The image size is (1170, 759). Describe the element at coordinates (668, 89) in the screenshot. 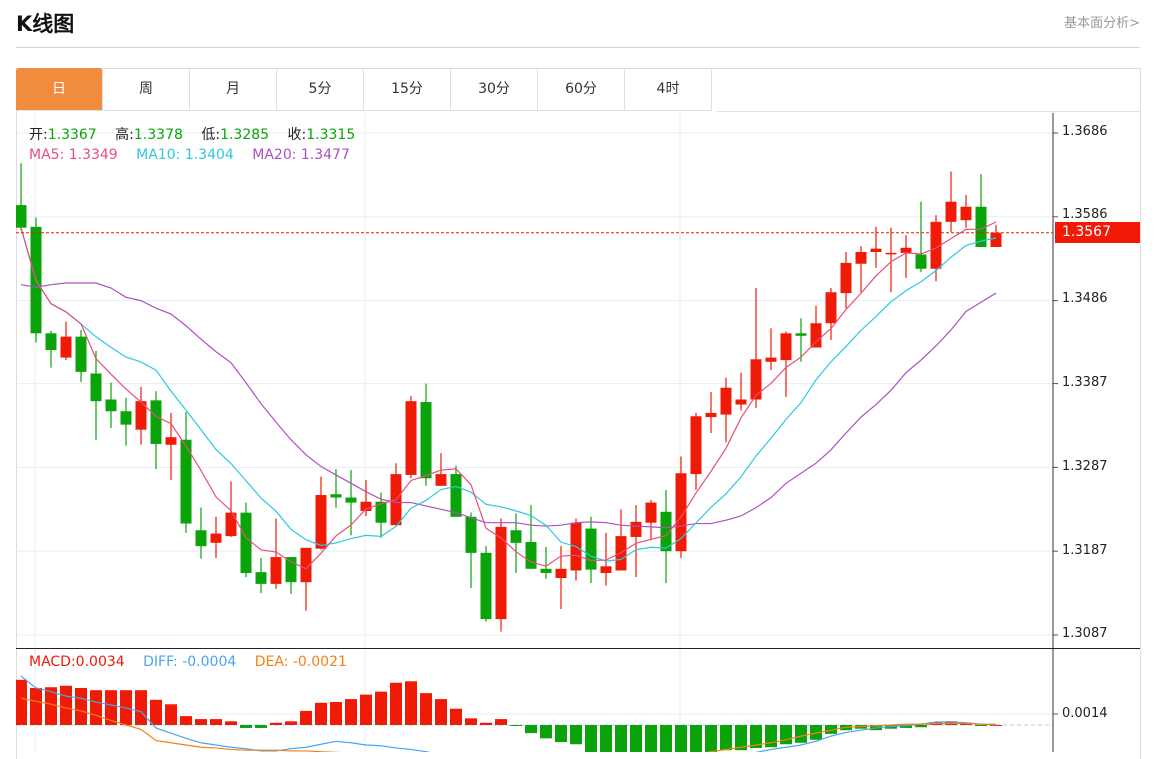

I see `tab-4hour: 4时` at that location.